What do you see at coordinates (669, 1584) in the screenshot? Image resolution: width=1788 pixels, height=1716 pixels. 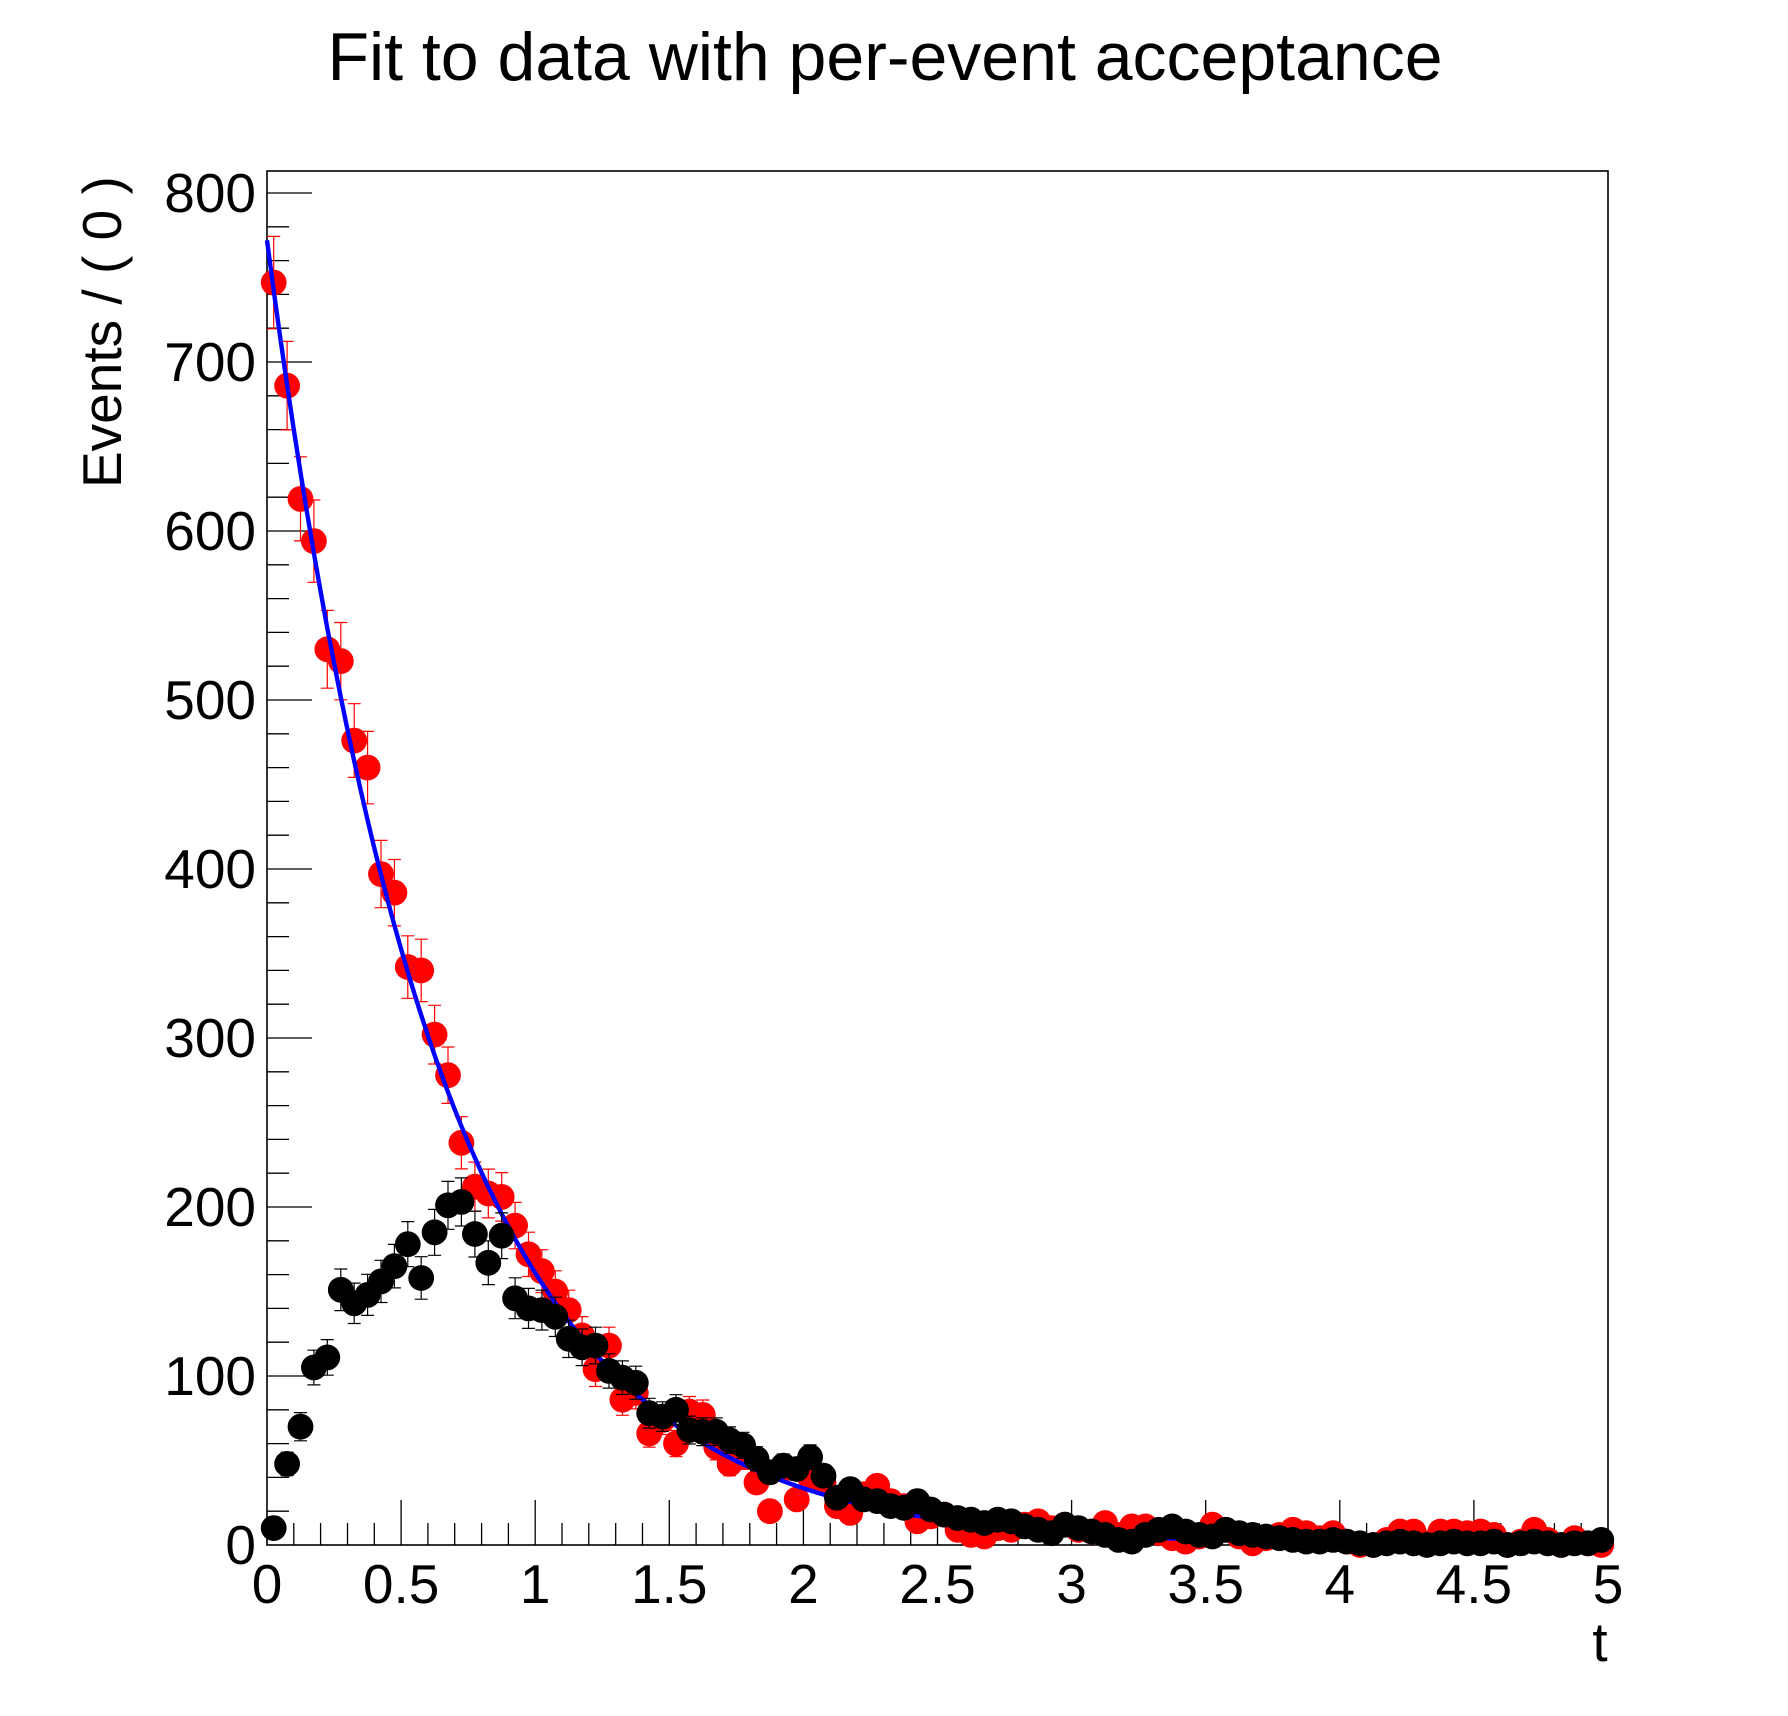 I see `svg-text: 1.5` at bounding box center [669, 1584].